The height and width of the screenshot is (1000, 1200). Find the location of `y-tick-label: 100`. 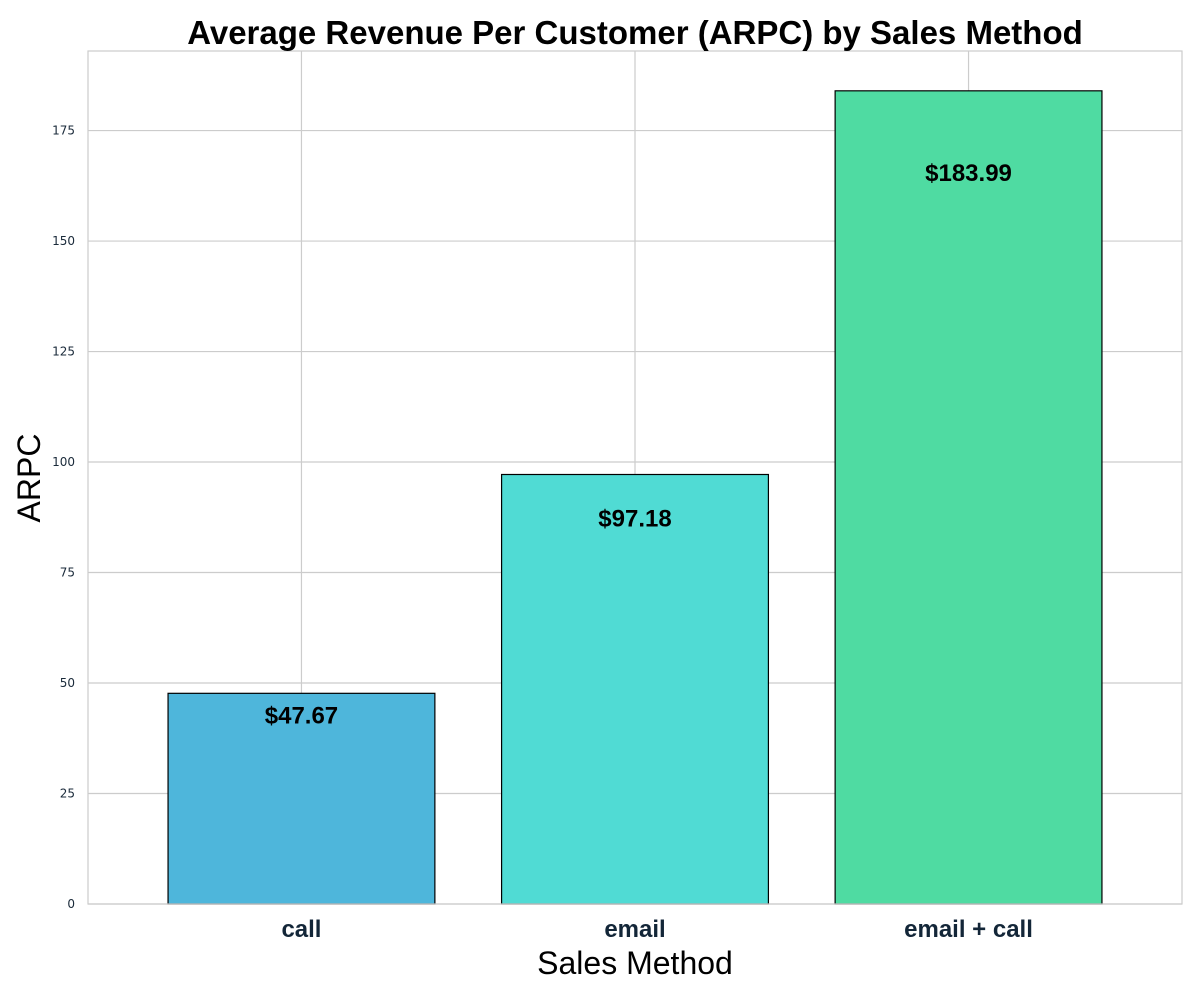

y-tick-label: 100 is located at coordinates (63, 462).